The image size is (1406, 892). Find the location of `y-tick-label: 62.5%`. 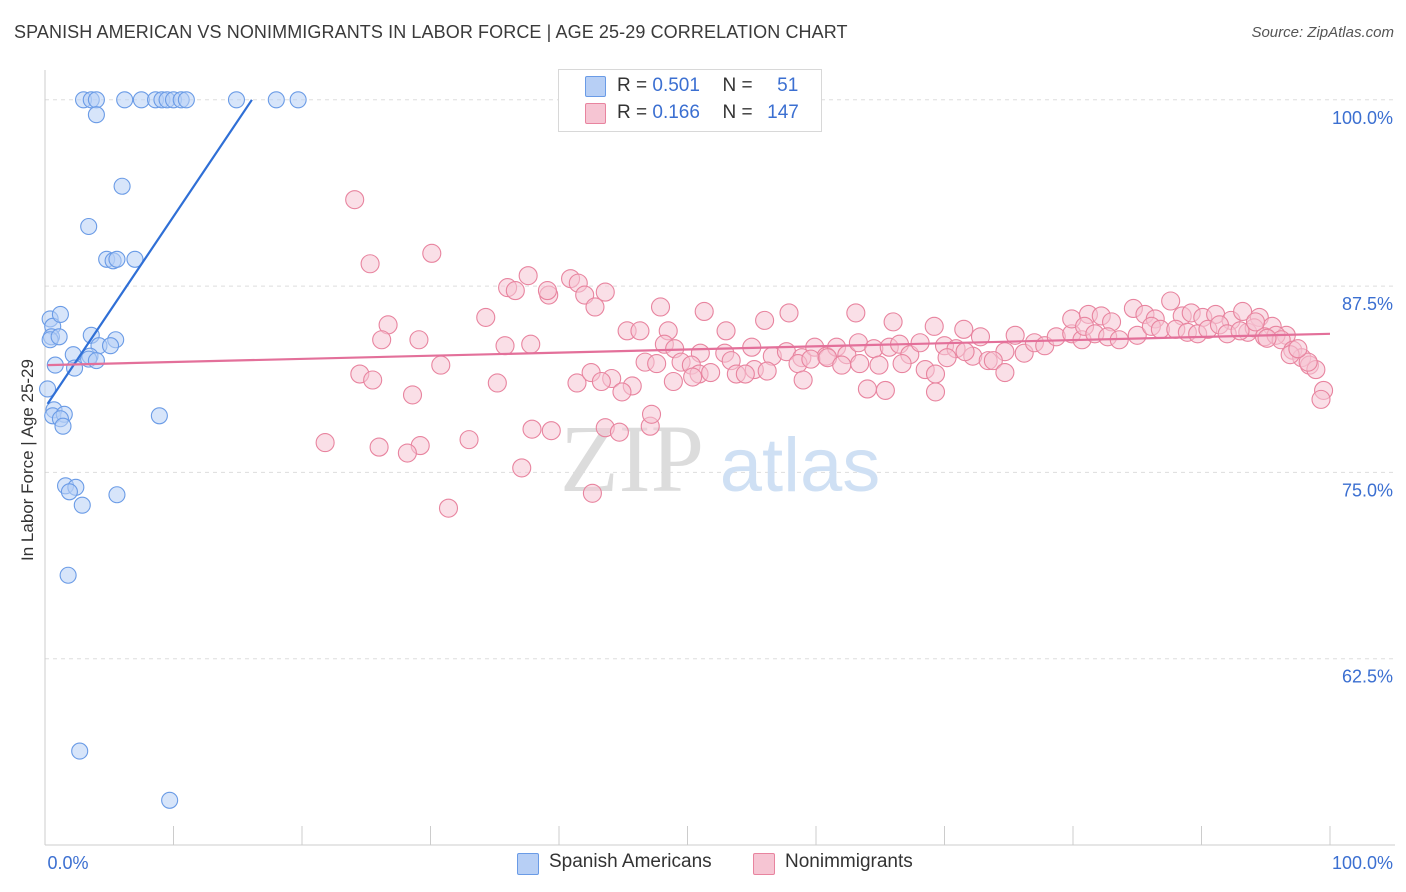

y-tick-label: 62.5% is located at coordinates (1367, 677).